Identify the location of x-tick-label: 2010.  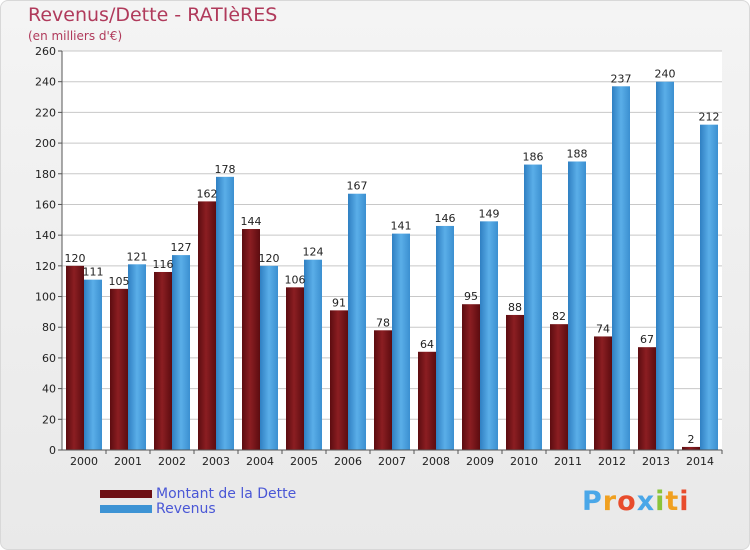
(524, 461).